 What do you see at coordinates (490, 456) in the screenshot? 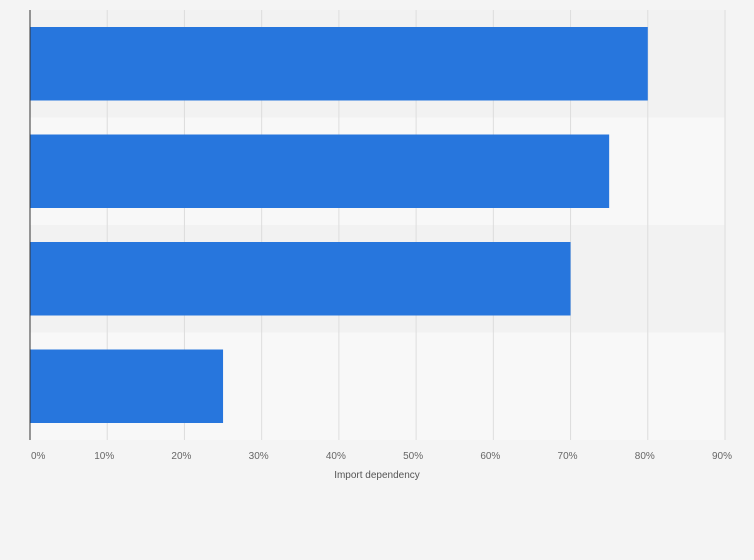
I see `x-tick-label-60pct: 60%` at bounding box center [490, 456].